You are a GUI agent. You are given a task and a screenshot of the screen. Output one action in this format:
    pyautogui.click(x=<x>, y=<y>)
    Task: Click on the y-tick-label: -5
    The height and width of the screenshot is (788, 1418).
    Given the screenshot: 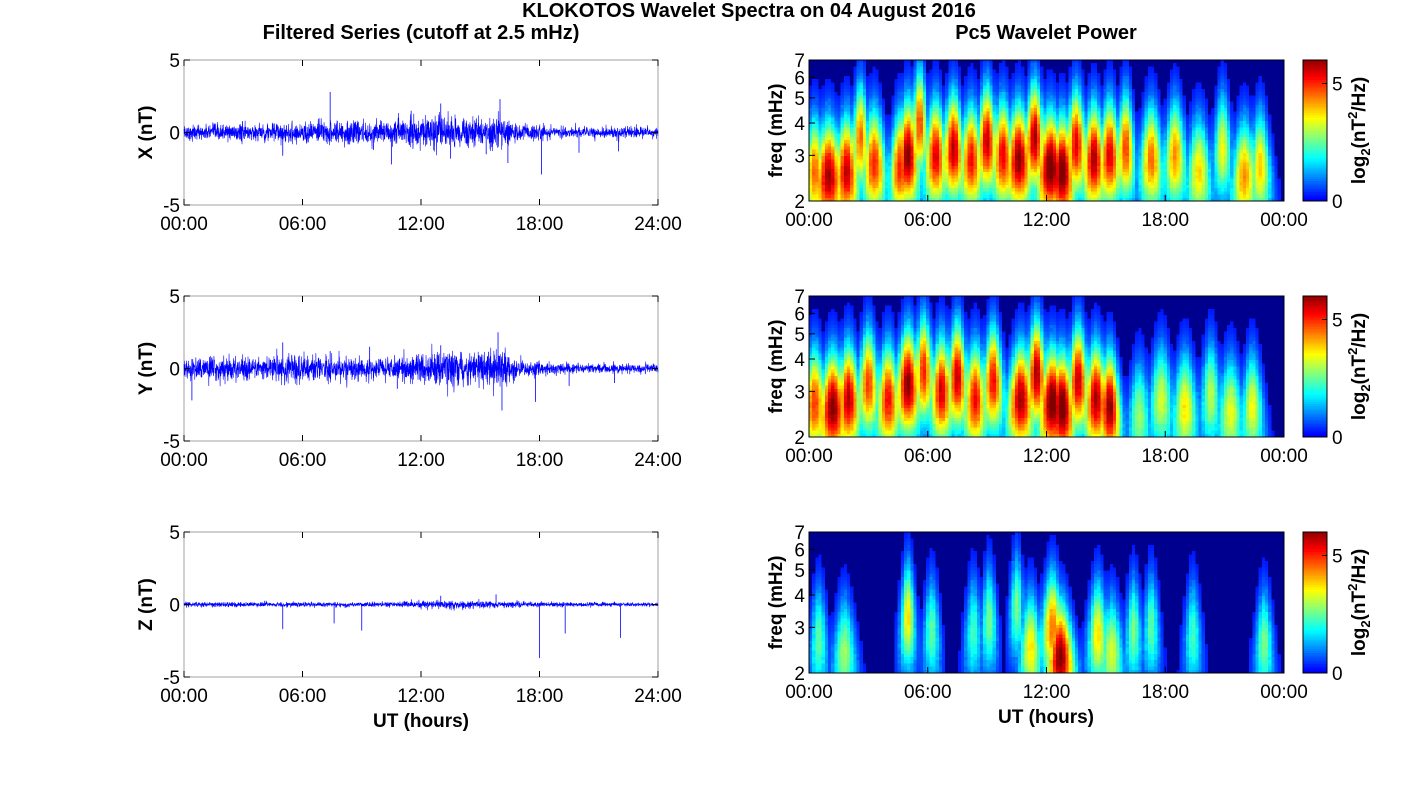 What is the action you would take?
    pyautogui.click(x=171, y=206)
    